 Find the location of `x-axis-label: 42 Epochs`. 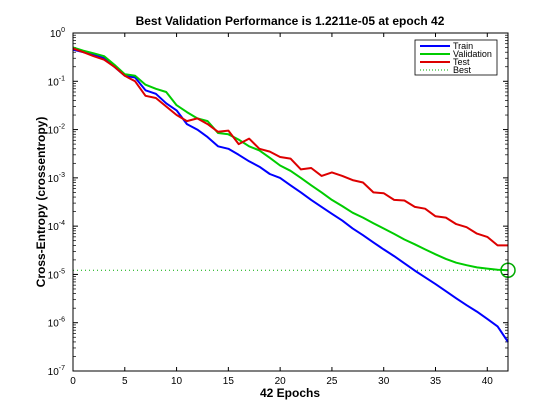

x-axis-label: 42 Epochs is located at coordinates (290, 393).